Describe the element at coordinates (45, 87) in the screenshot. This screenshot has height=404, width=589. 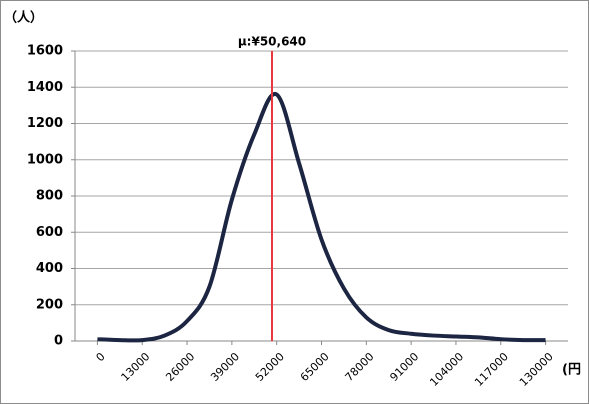
I see `y-tick-label: 1400` at that location.